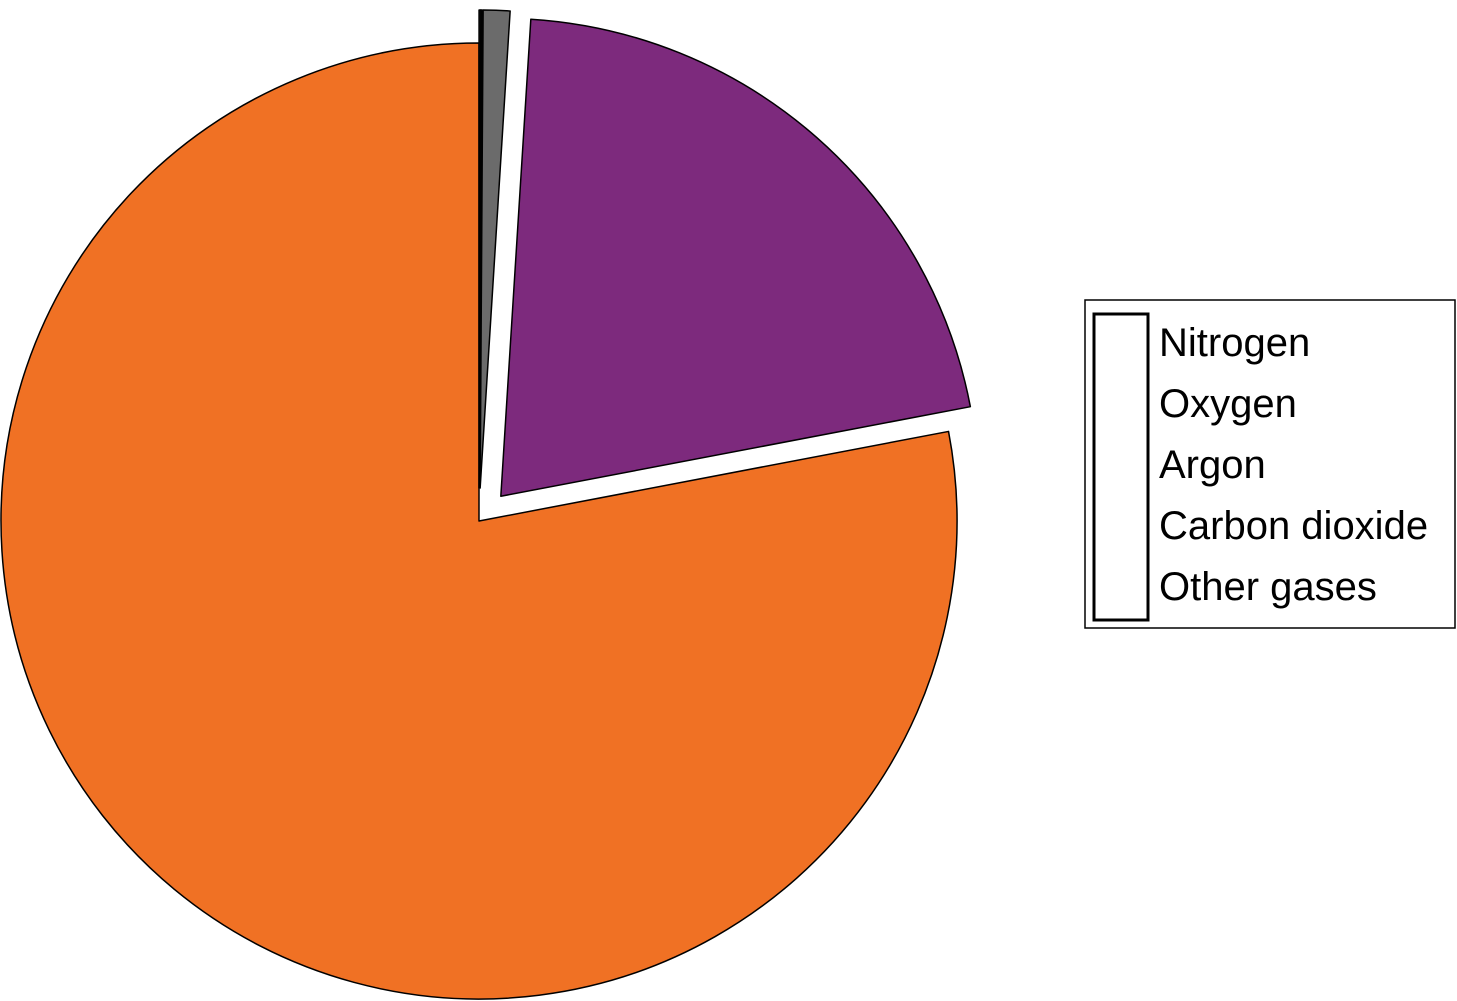 The height and width of the screenshot is (1001, 1457). What do you see at coordinates (1268, 587) in the screenshot?
I see `legend-label-other-gases: Other gases` at bounding box center [1268, 587].